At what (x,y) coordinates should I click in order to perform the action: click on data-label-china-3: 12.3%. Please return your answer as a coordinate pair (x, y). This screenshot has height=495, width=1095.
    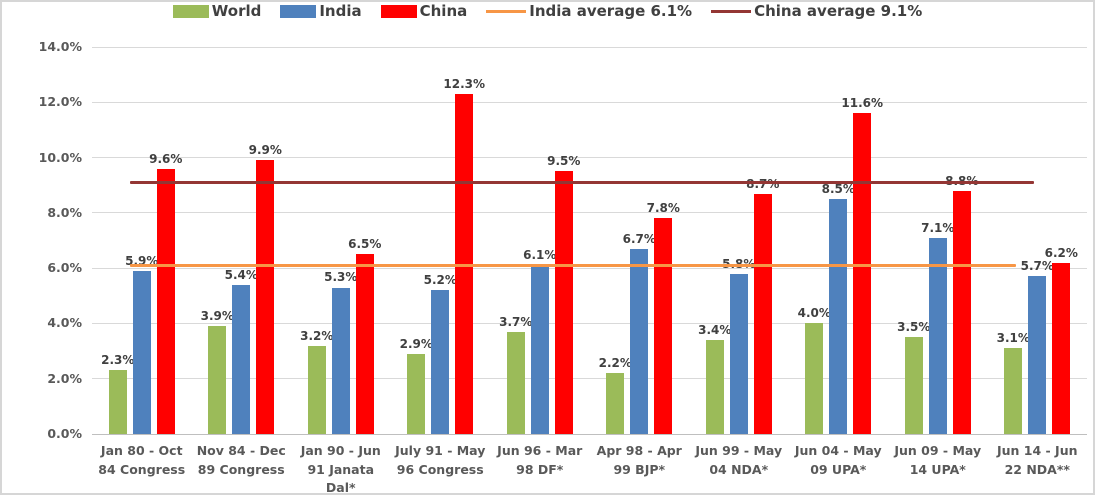
    Looking at the image, I should click on (464, 83).